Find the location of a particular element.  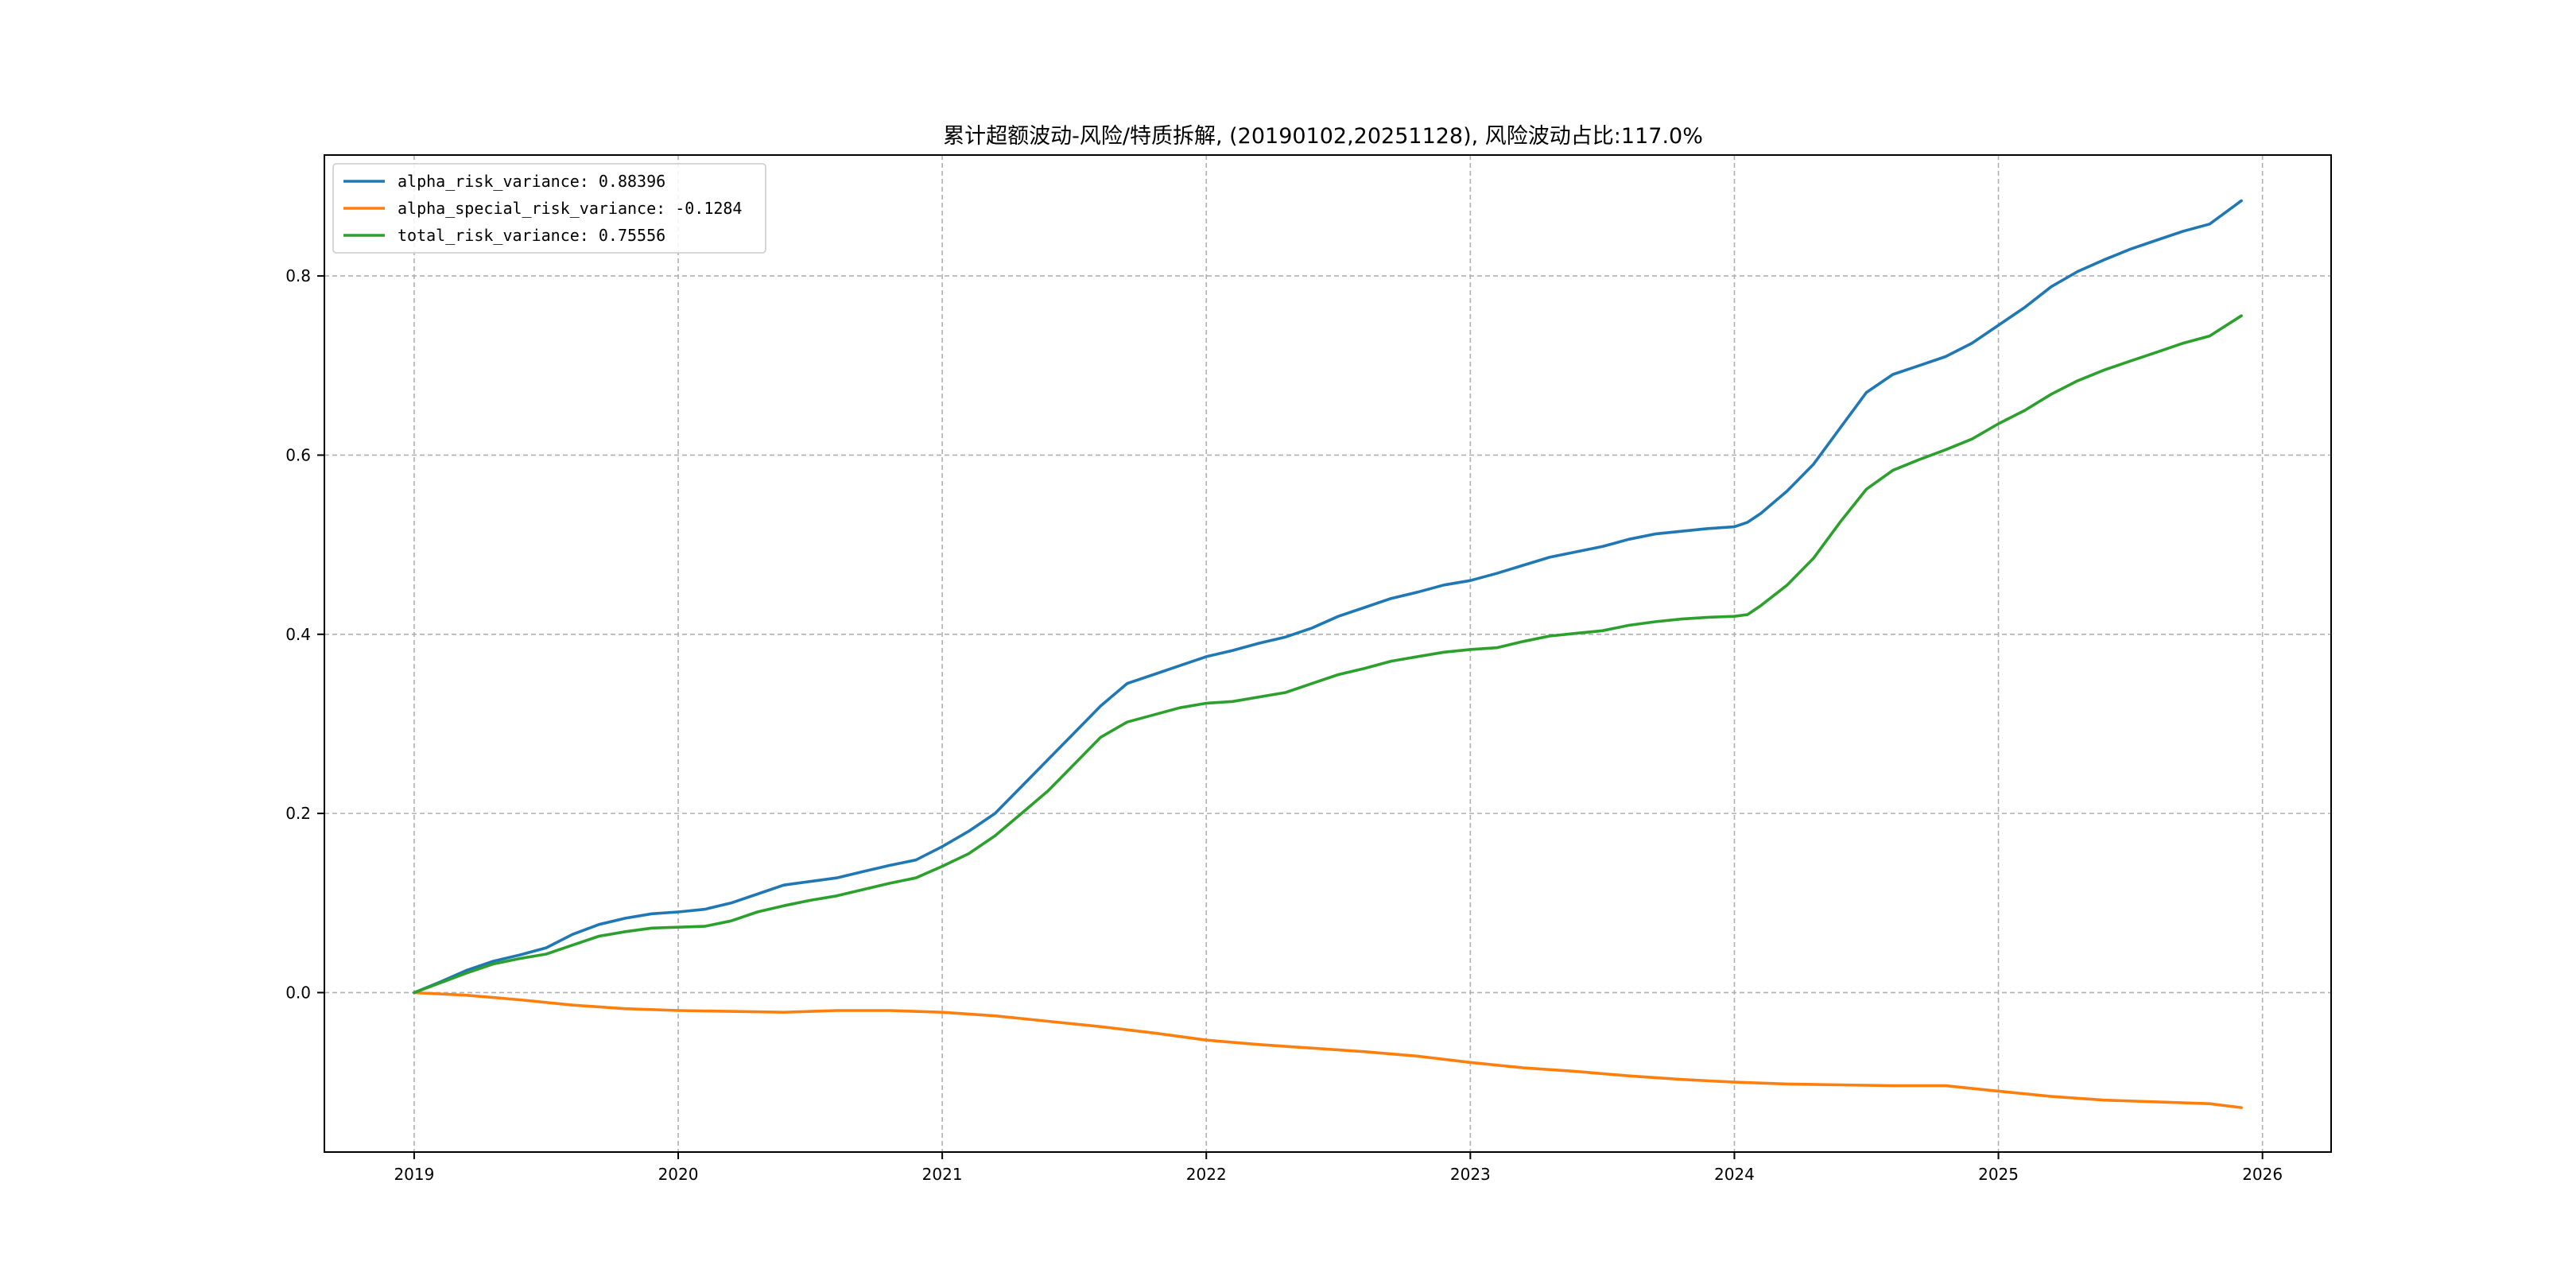

y-tick-label: 0.2 is located at coordinates (298, 813).